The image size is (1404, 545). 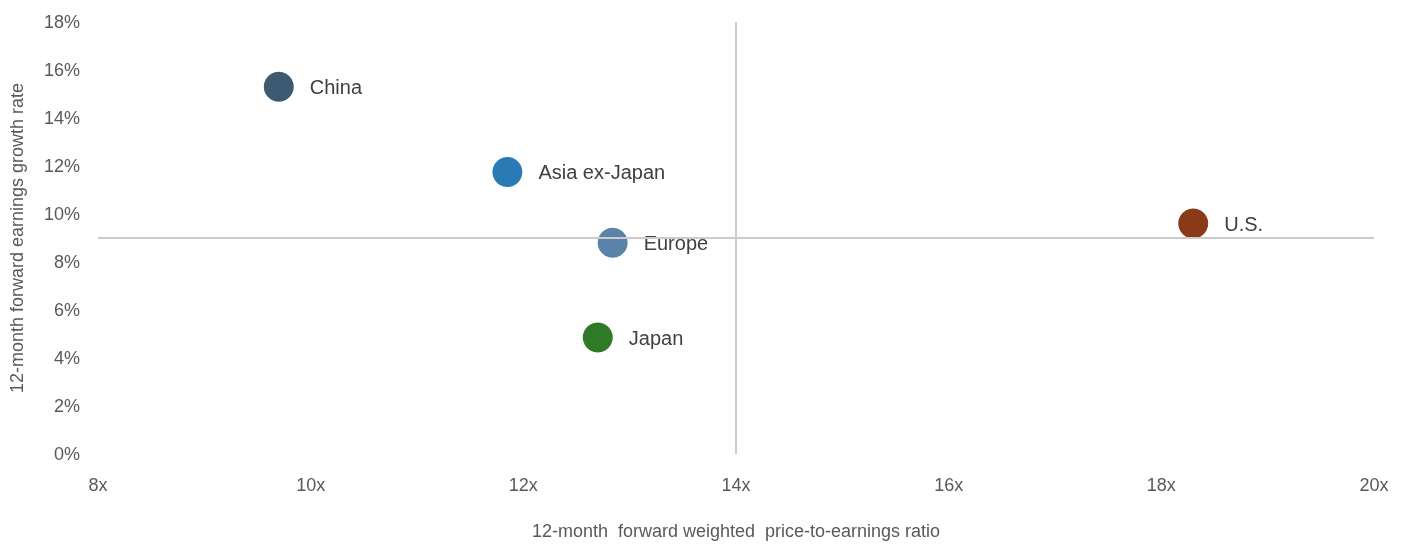 I want to click on y-axis-title: 12-month forward earnings growth rate, so click(x=17, y=238).